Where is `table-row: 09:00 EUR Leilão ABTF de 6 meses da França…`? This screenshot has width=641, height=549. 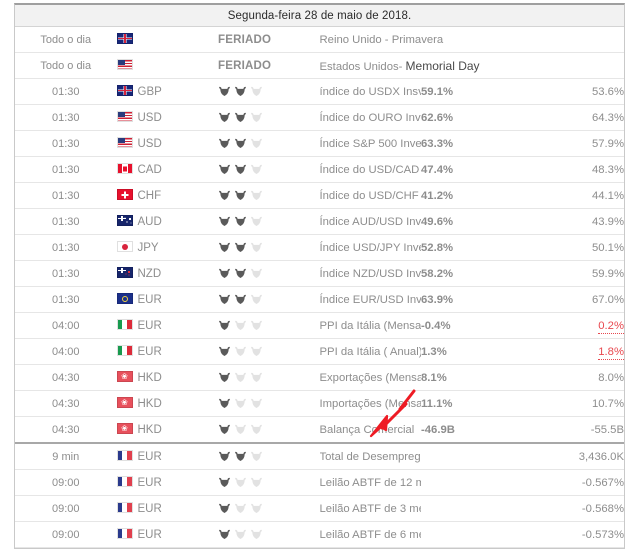 table-row: 09:00 EUR Leilão ABTF de 6 meses da França… is located at coordinates (319, 534).